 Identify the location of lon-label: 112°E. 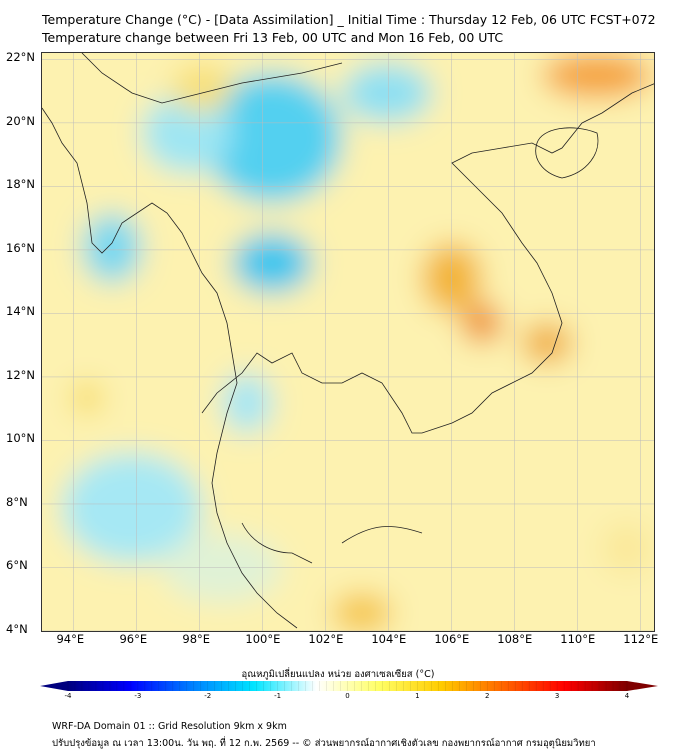
(641, 639).